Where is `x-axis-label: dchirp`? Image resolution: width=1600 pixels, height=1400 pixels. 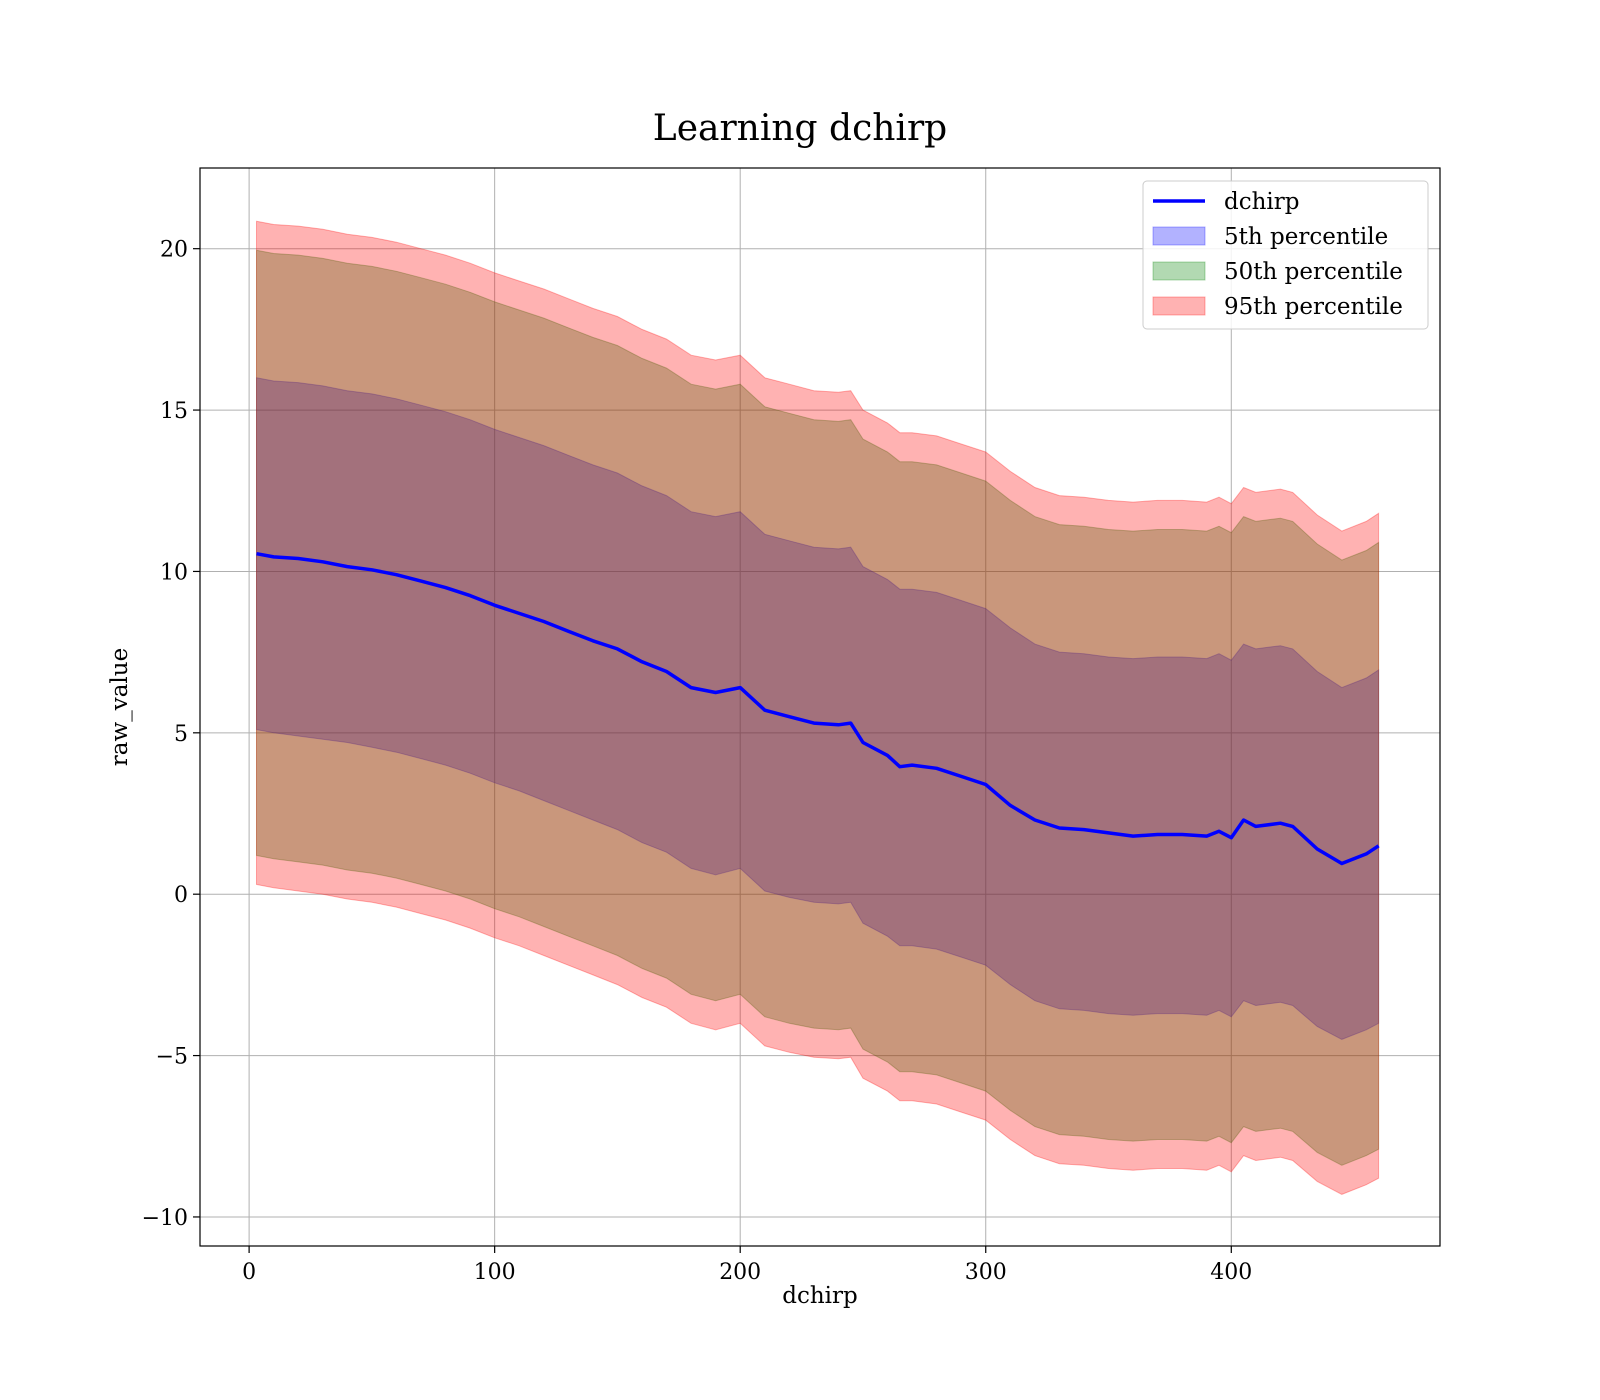
x-axis-label: dchirp is located at coordinates (820, 1296).